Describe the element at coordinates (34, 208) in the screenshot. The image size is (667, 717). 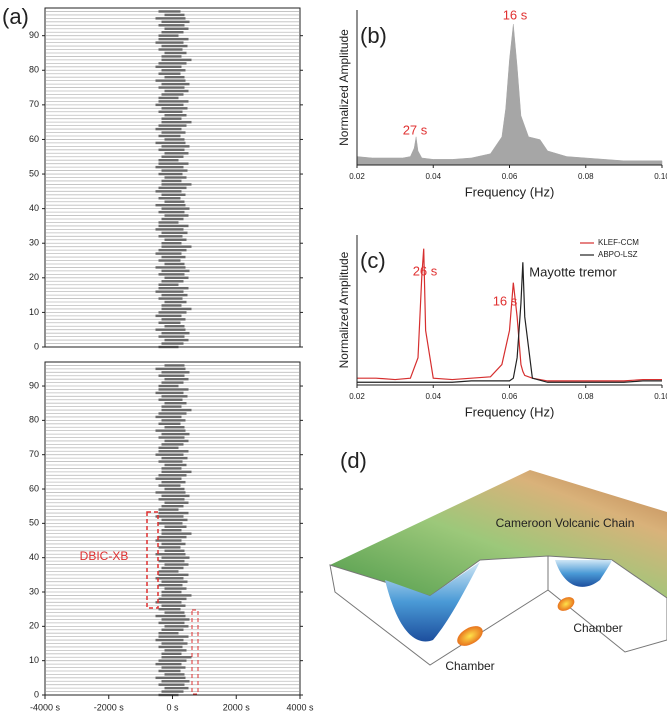
I see `y-tick-label: 40` at that location.